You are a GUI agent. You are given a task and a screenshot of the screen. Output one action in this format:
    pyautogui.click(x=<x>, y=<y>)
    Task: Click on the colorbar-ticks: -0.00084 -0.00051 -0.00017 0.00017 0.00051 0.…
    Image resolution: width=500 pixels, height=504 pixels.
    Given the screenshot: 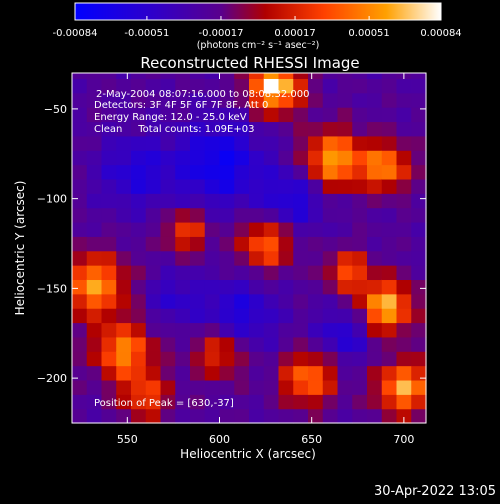 What is the action you would take?
    pyautogui.click(x=257, y=27)
    